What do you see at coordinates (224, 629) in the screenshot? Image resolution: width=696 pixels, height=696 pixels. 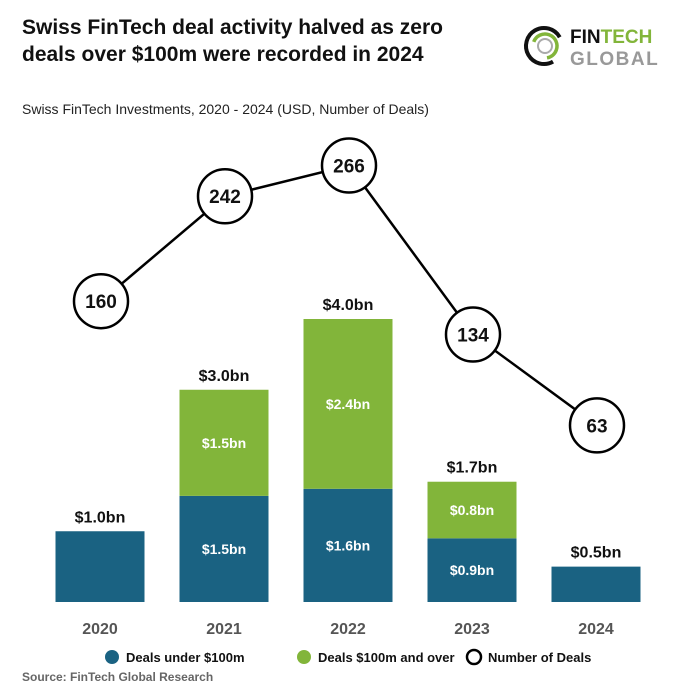 I see `x-tick-label: 2021` at bounding box center [224, 629].